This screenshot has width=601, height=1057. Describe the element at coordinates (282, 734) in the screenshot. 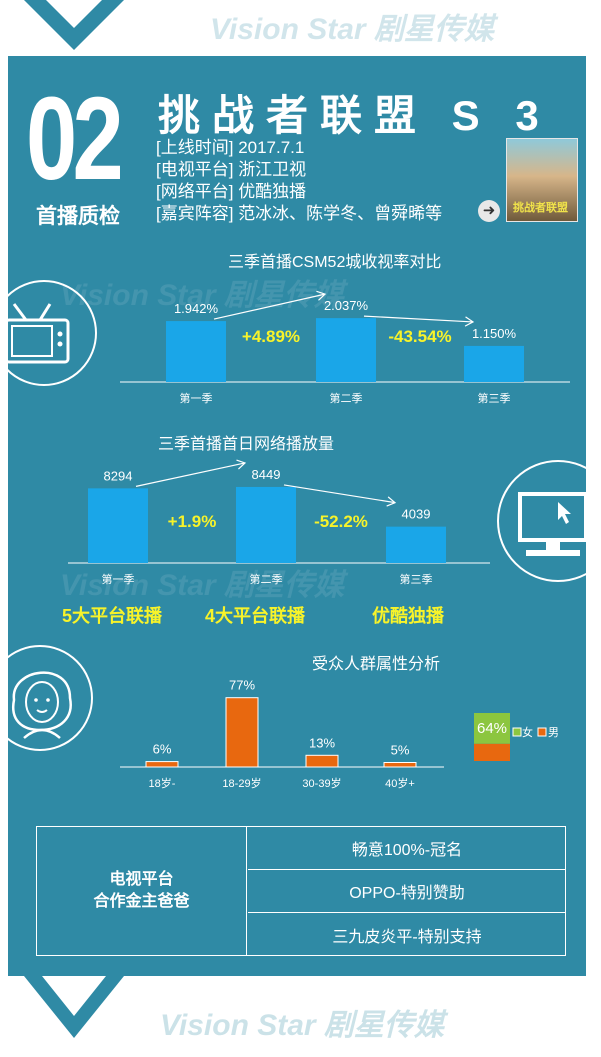

I see `chart3-age: 6% 18岁- 77% 18-29岁 13% 30-39岁 5% 40岁+` at that location.